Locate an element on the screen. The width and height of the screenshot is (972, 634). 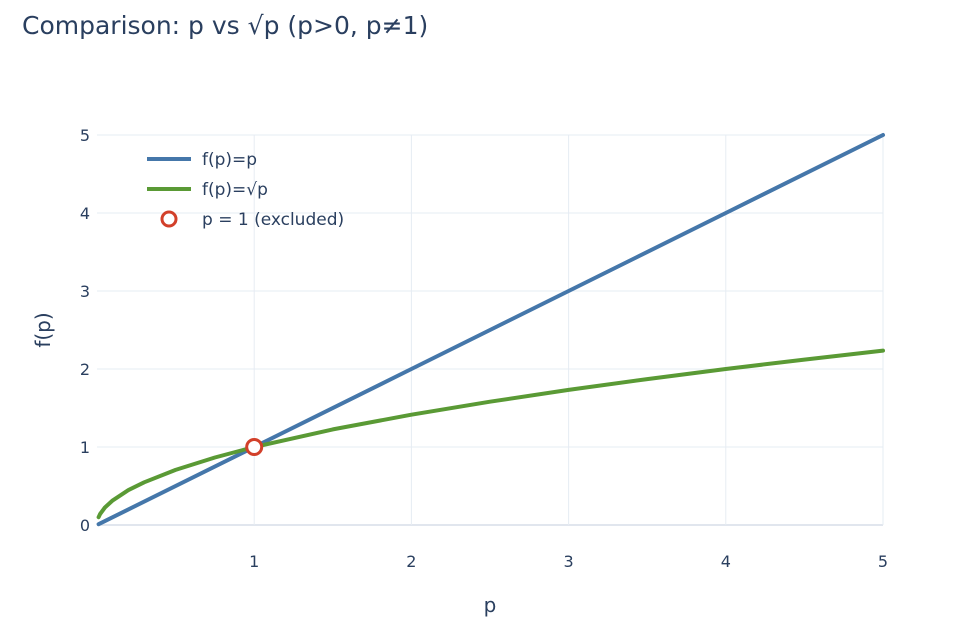
y-tick-label: 0 is located at coordinates (85, 525).